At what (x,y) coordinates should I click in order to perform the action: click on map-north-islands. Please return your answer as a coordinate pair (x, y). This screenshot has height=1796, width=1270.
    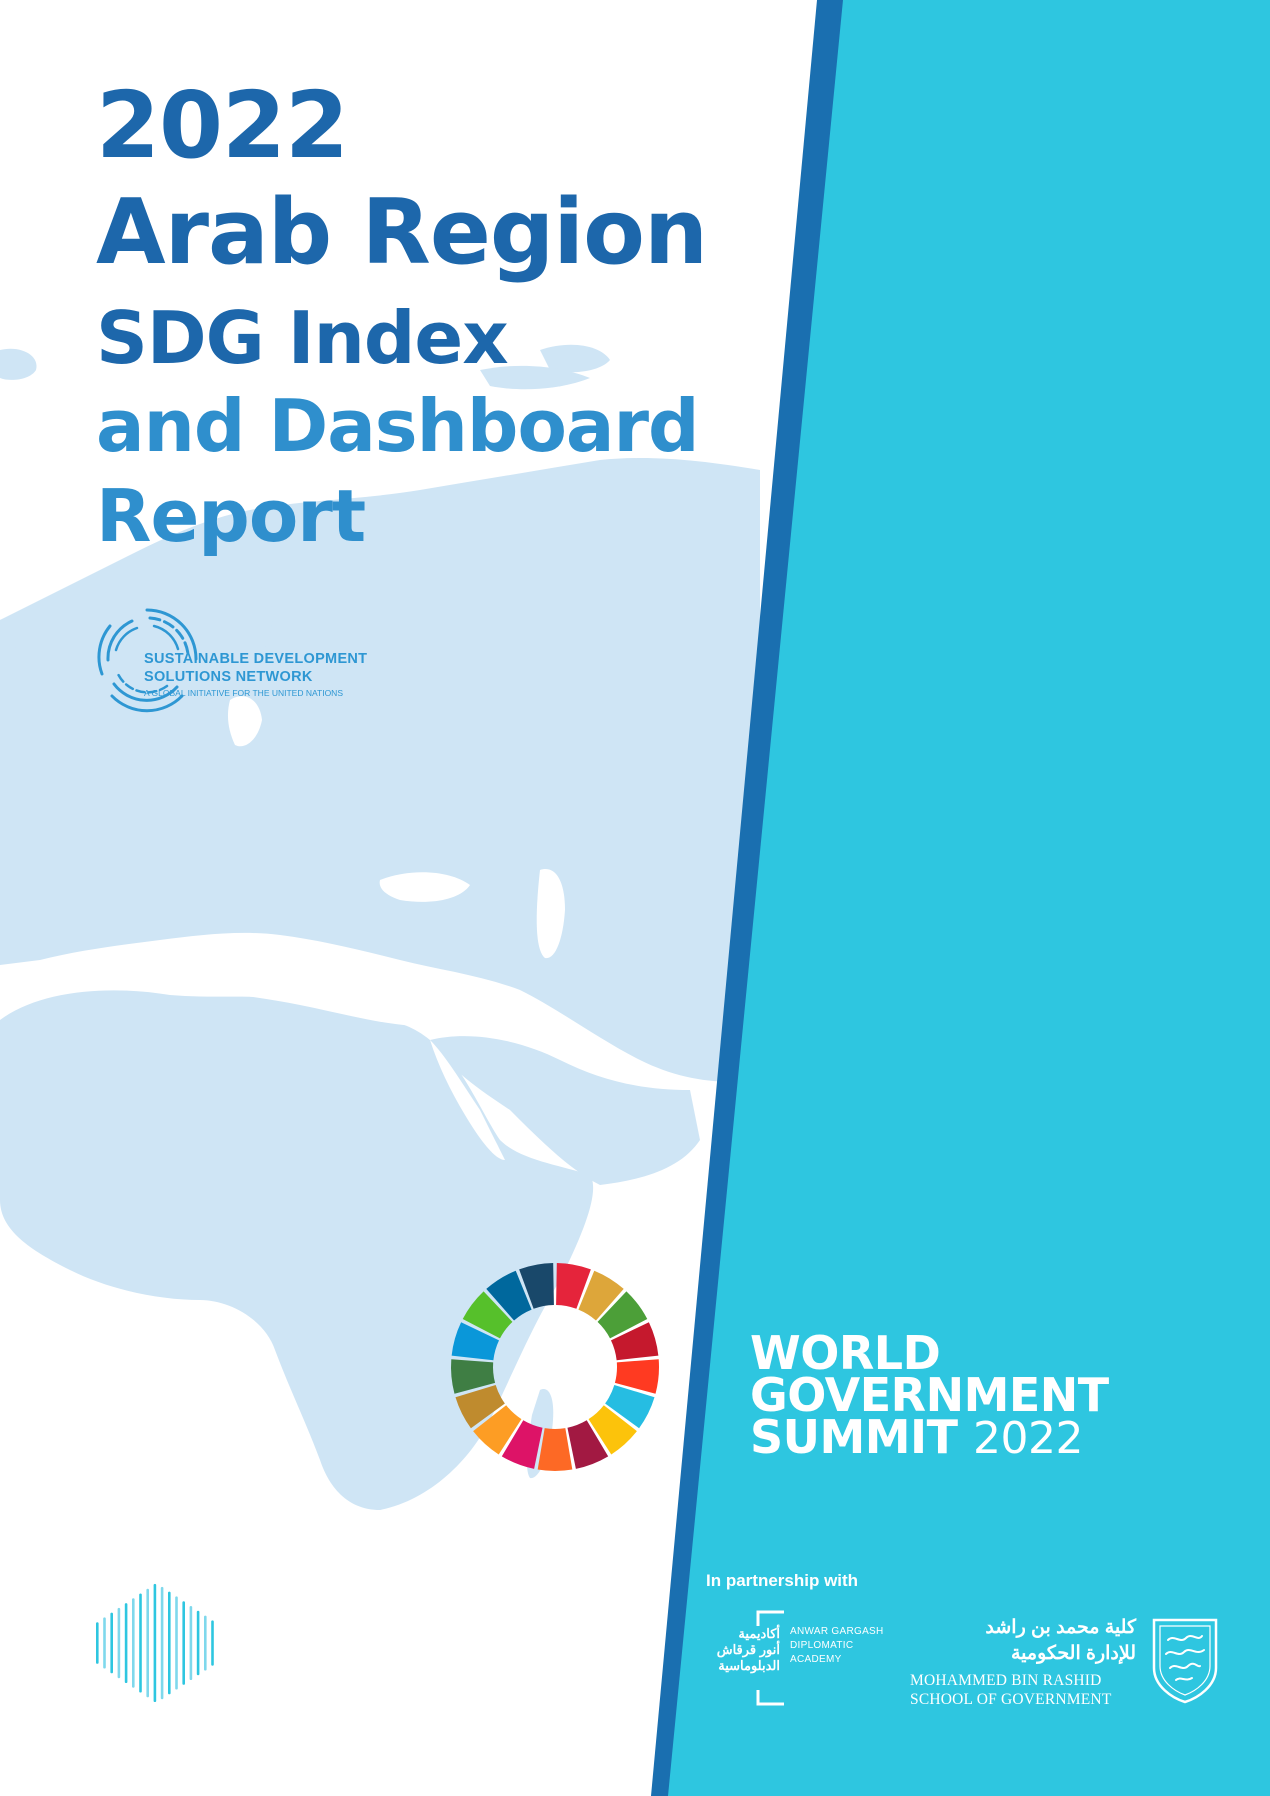
    Looking at the image, I should click on (18, 364).